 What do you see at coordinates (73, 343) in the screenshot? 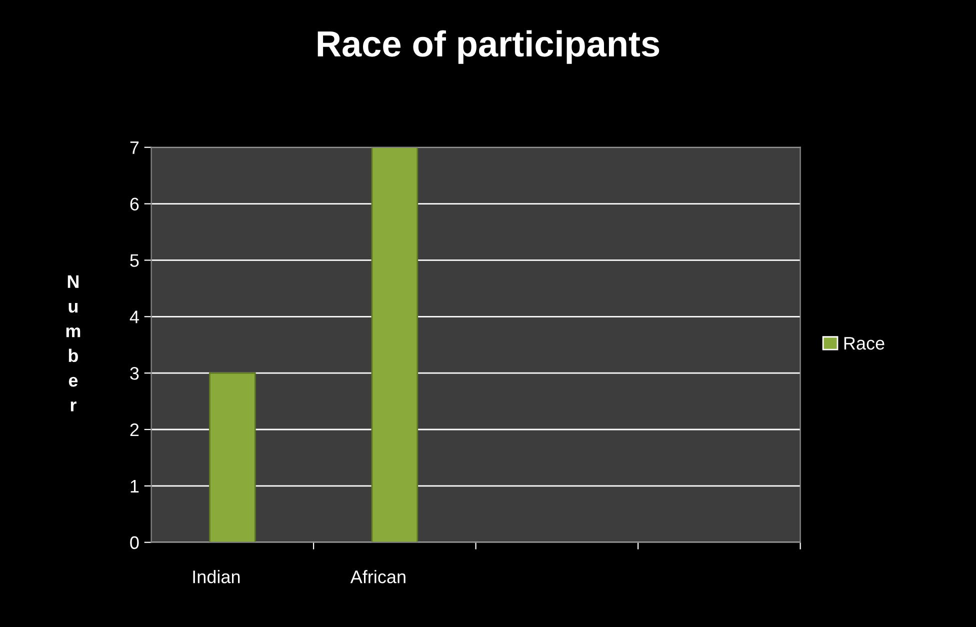
I see `y-axis-title: Number` at bounding box center [73, 343].